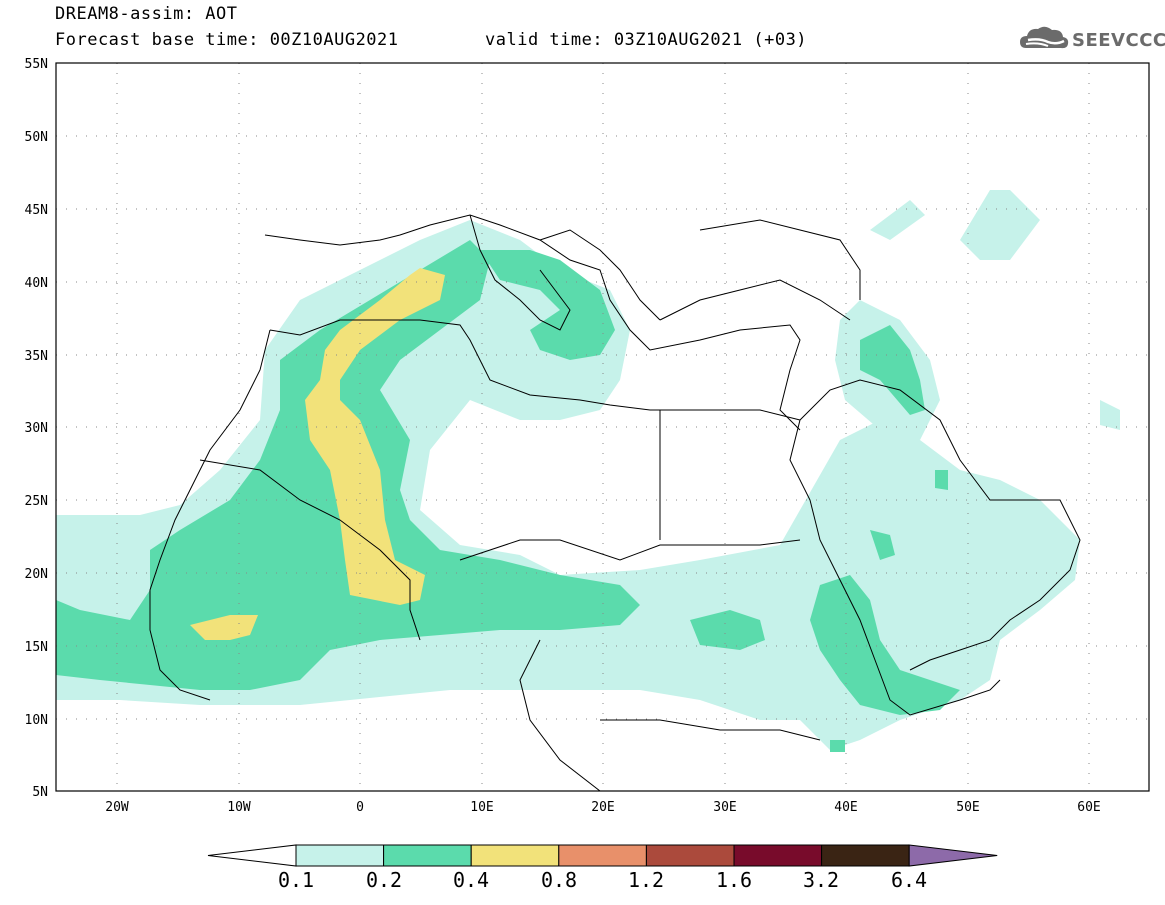 This screenshot has height=905, width=1165. What do you see at coordinates (384, 880) in the screenshot?
I see `colorbar-label: 0.2` at bounding box center [384, 880].